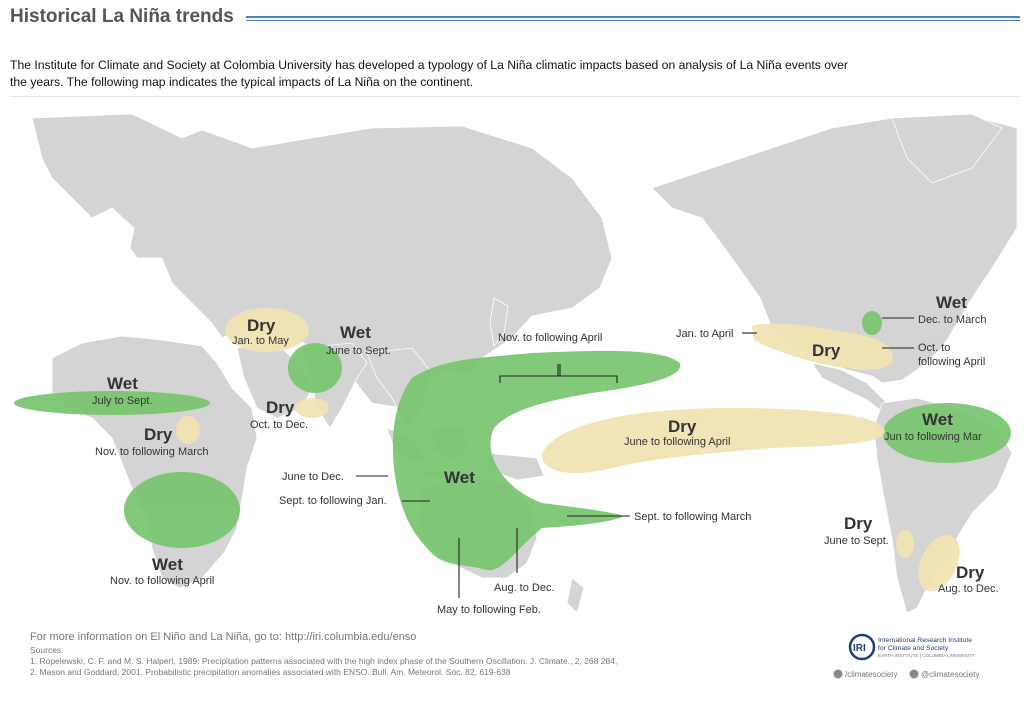 This screenshot has width=1024, height=711. I want to click on oct-to-callout: Oct. to, so click(934, 348).